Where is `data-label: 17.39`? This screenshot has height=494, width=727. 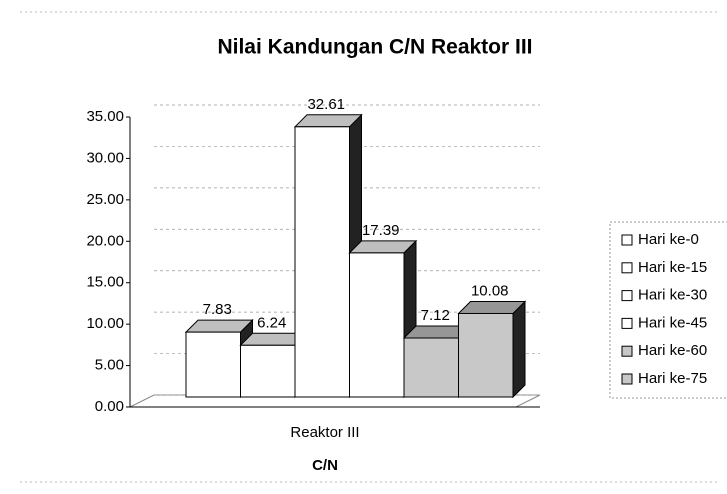
data-label: 17.39 is located at coordinates (381, 230).